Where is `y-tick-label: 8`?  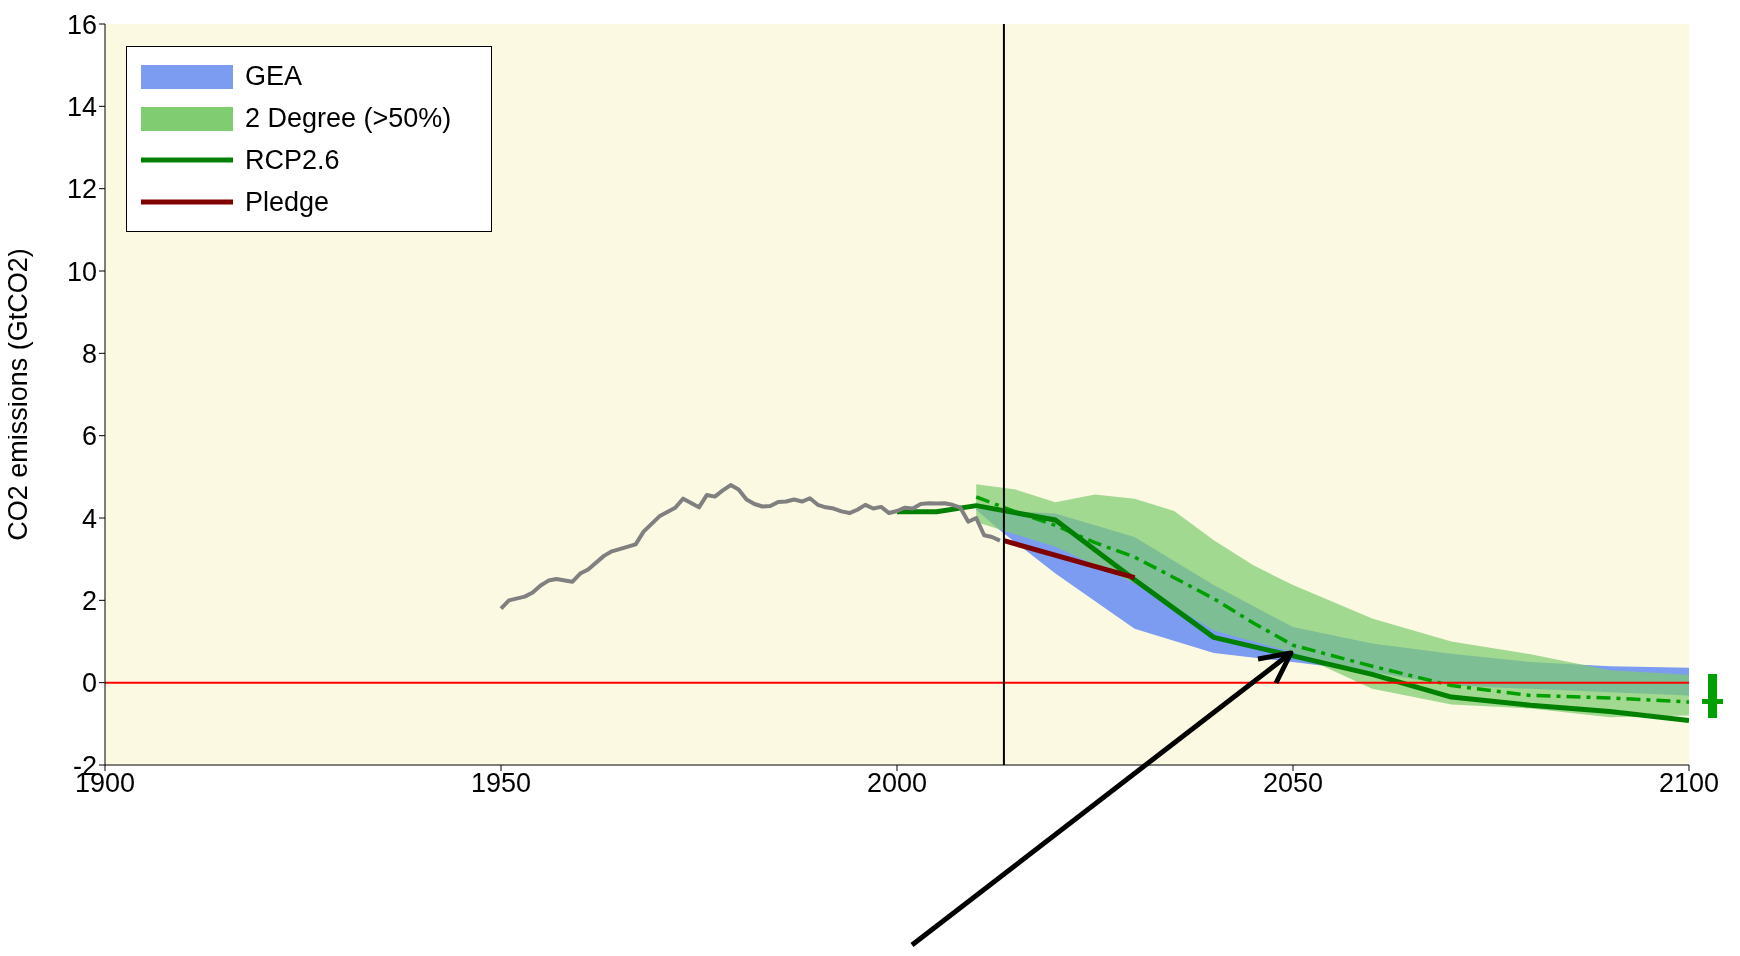
y-tick-label: 8 is located at coordinates (89, 353).